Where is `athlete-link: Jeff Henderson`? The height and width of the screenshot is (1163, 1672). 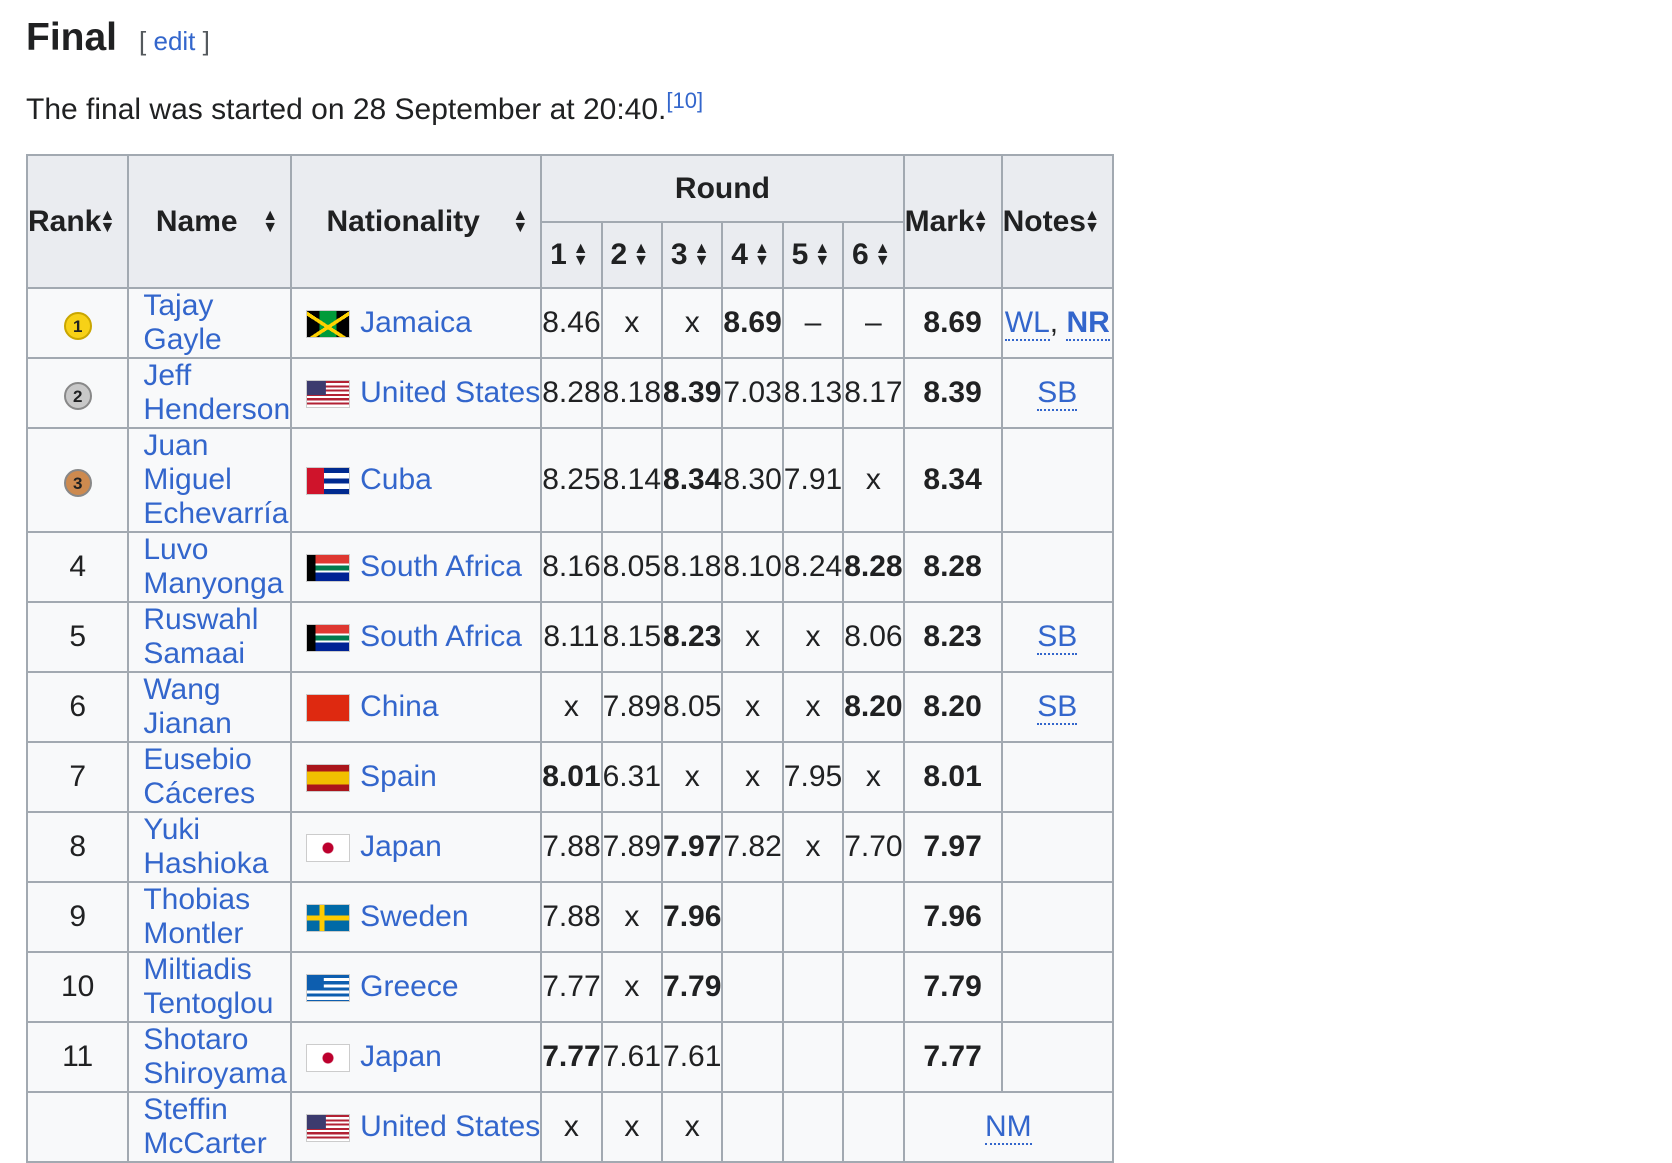
athlete-link: Jeff Henderson is located at coordinates (217, 392).